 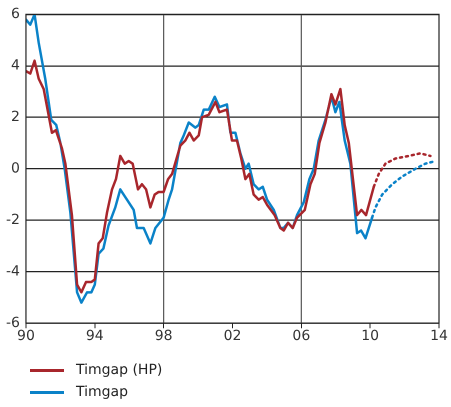 I want to click on y-tick-label: 2, so click(x=15, y=116).